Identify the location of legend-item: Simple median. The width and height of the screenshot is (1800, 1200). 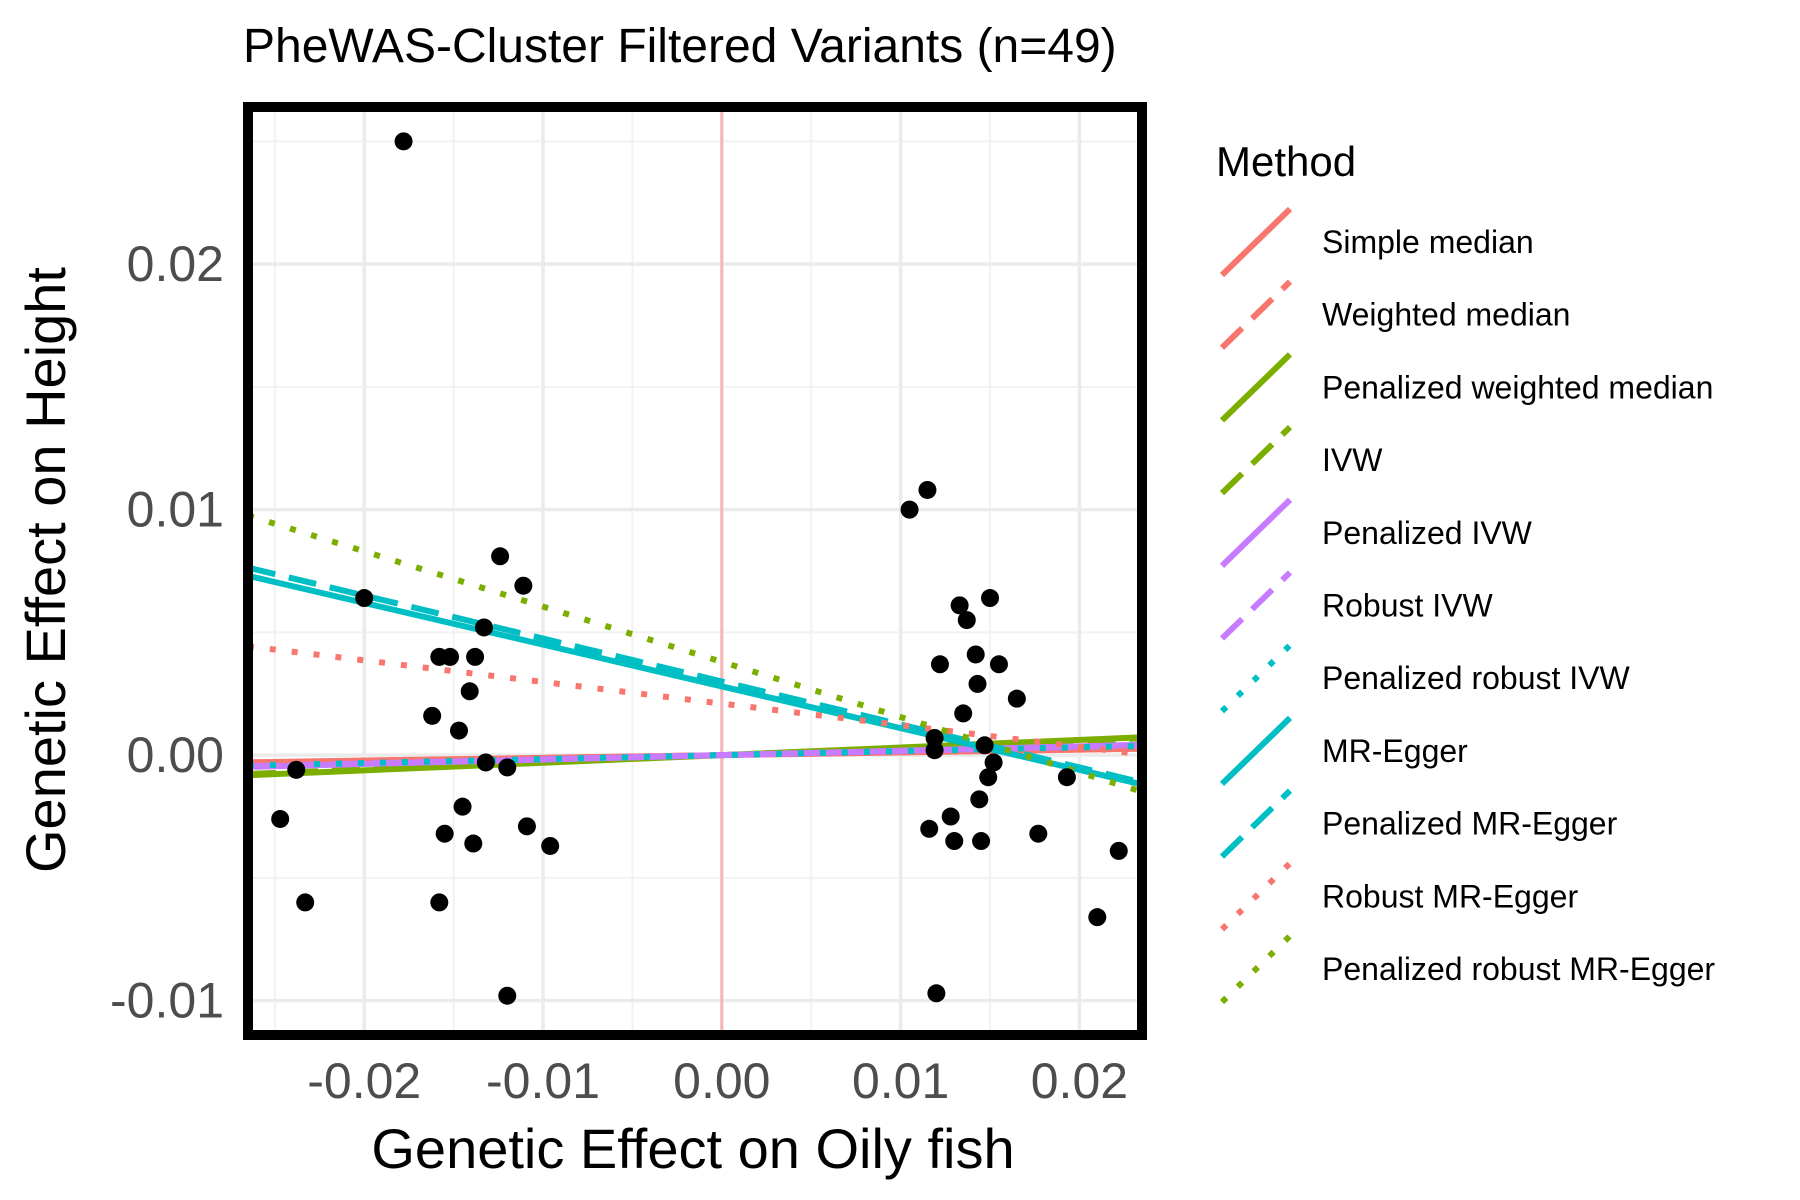
(1376, 242).